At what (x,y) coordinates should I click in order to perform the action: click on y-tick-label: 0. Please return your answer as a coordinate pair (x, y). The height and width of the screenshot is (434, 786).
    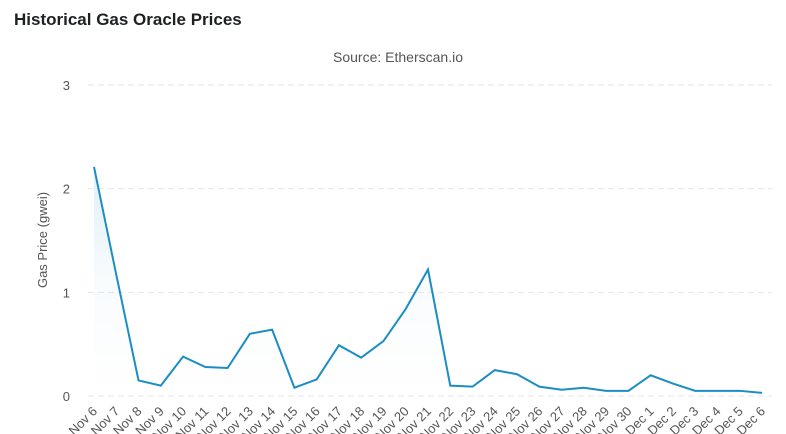
    Looking at the image, I should click on (66, 396).